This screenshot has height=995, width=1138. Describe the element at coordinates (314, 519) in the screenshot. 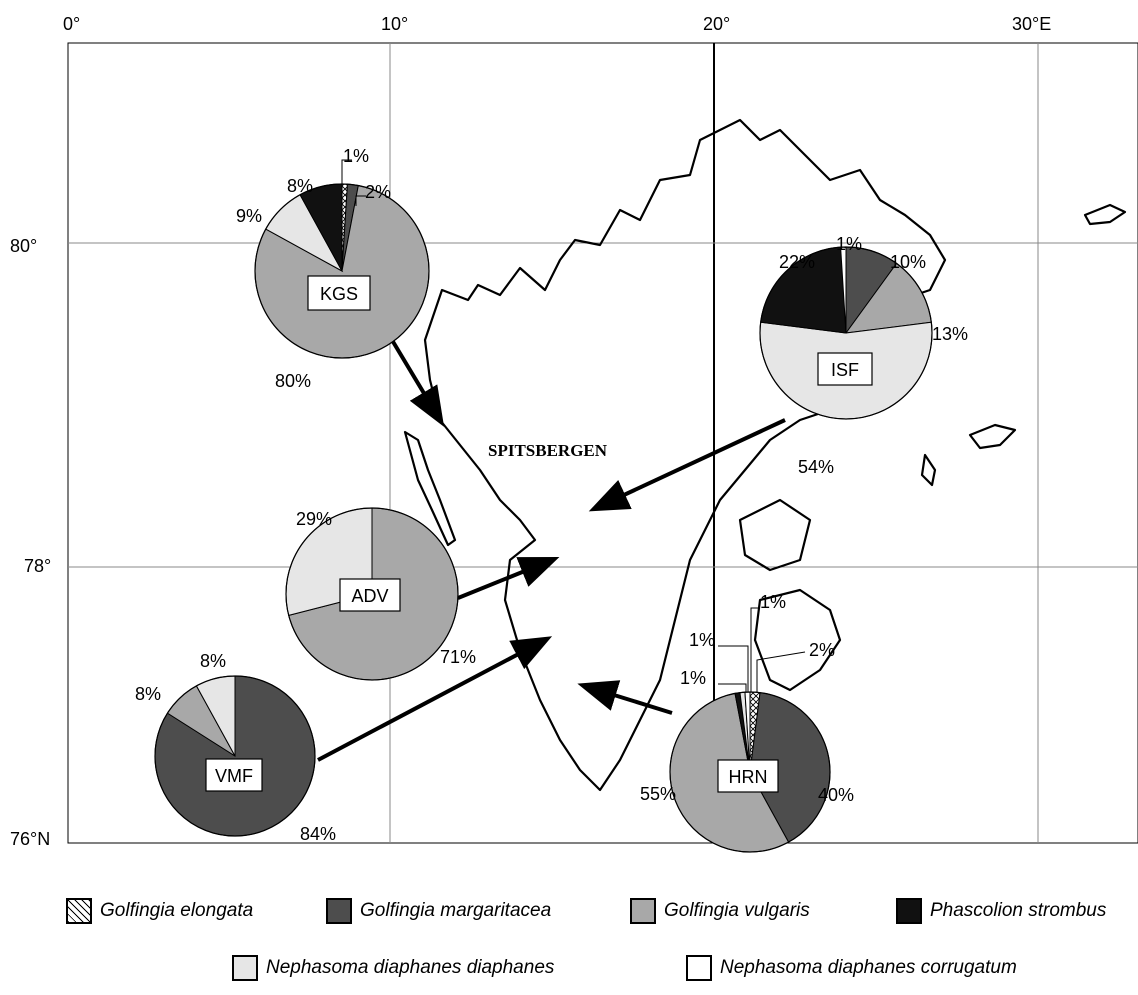

I see `pie-value-label: 29%` at that location.